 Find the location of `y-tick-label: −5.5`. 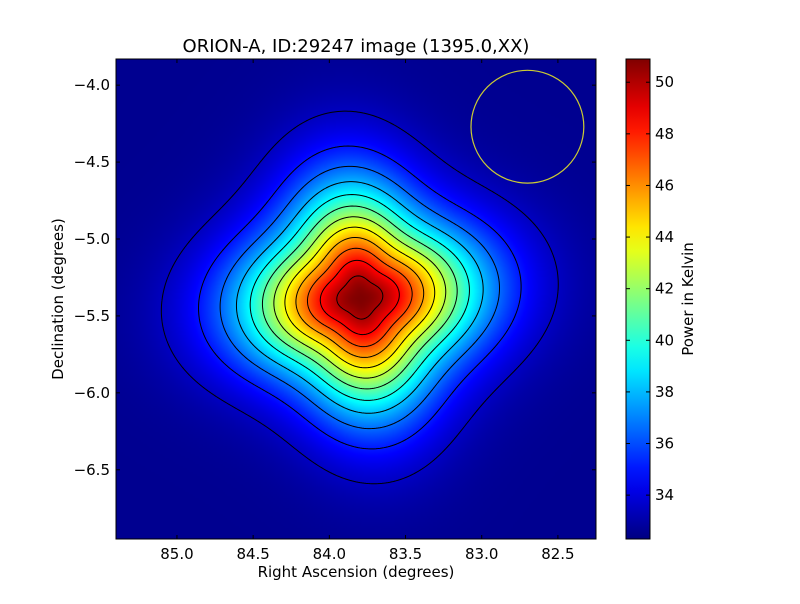

y-tick-label: −5.5 is located at coordinates (92, 316).